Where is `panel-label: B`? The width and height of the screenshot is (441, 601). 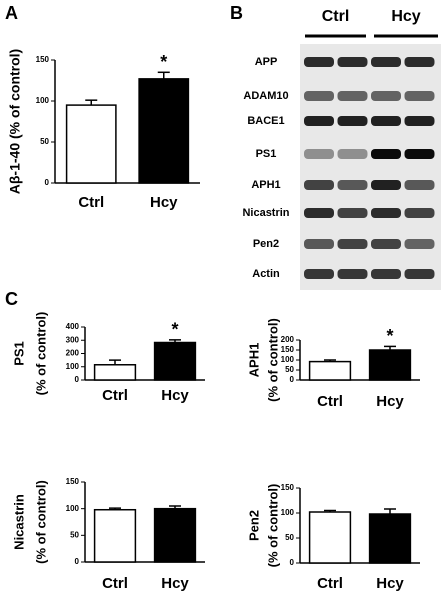
panel-label: B is located at coordinates (236, 13).